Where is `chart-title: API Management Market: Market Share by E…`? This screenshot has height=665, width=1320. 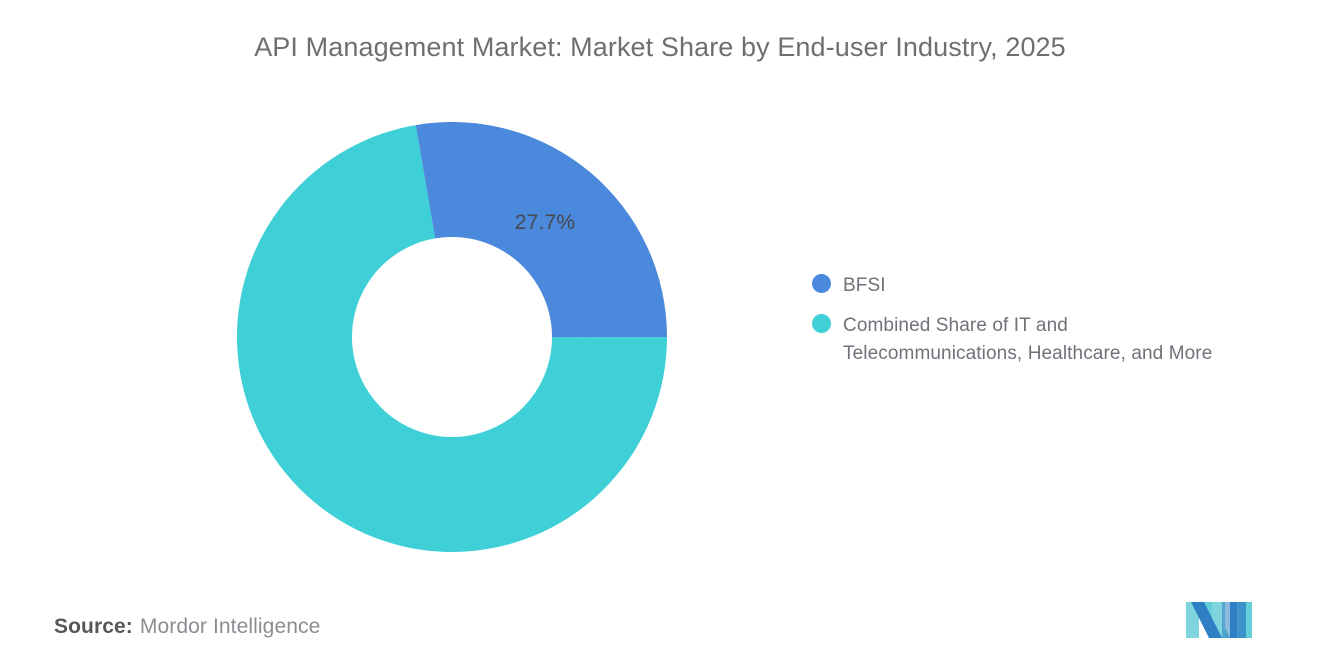 chart-title: API Management Market: Market Share by E… is located at coordinates (660, 47).